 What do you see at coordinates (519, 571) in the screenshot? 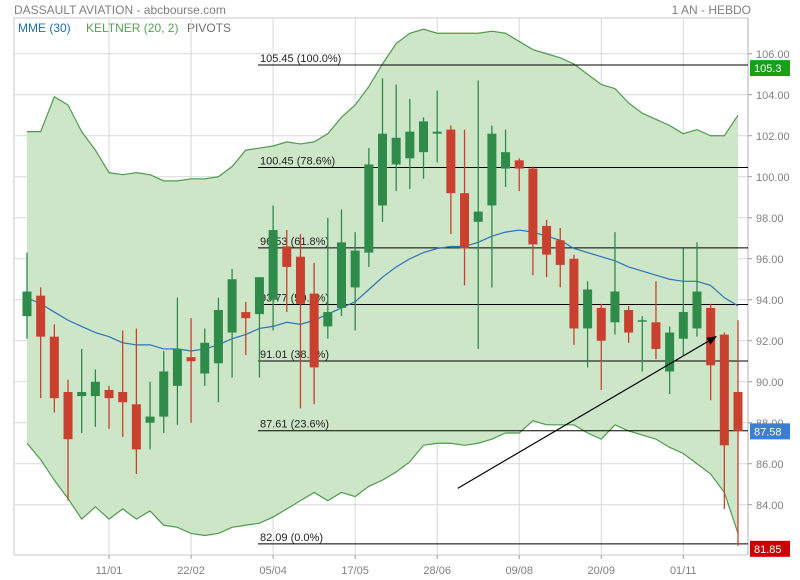
I see `x-tick-label: 09/08` at bounding box center [519, 571].